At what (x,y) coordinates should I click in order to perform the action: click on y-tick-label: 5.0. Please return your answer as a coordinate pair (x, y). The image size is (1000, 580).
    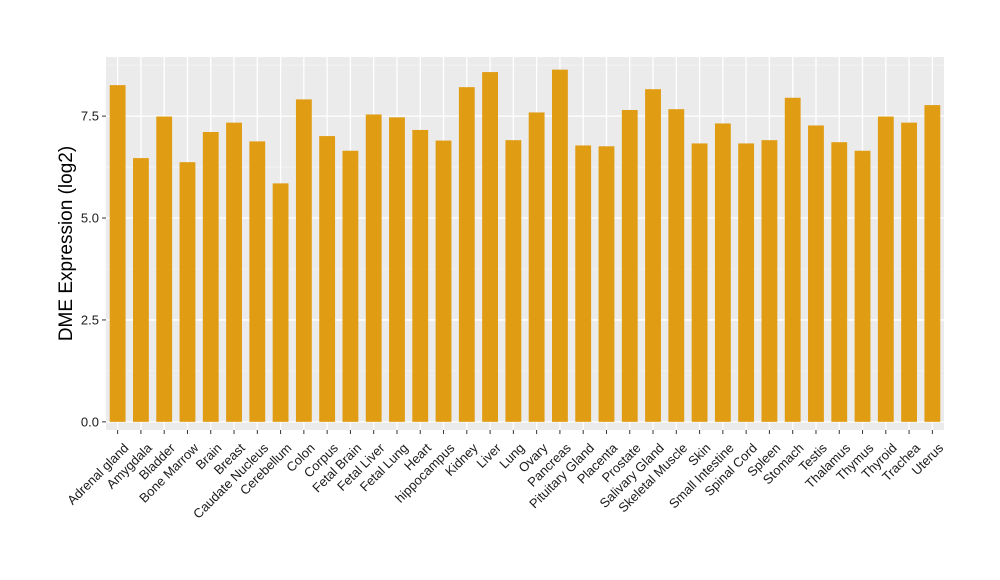
    Looking at the image, I should click on (90, 218).